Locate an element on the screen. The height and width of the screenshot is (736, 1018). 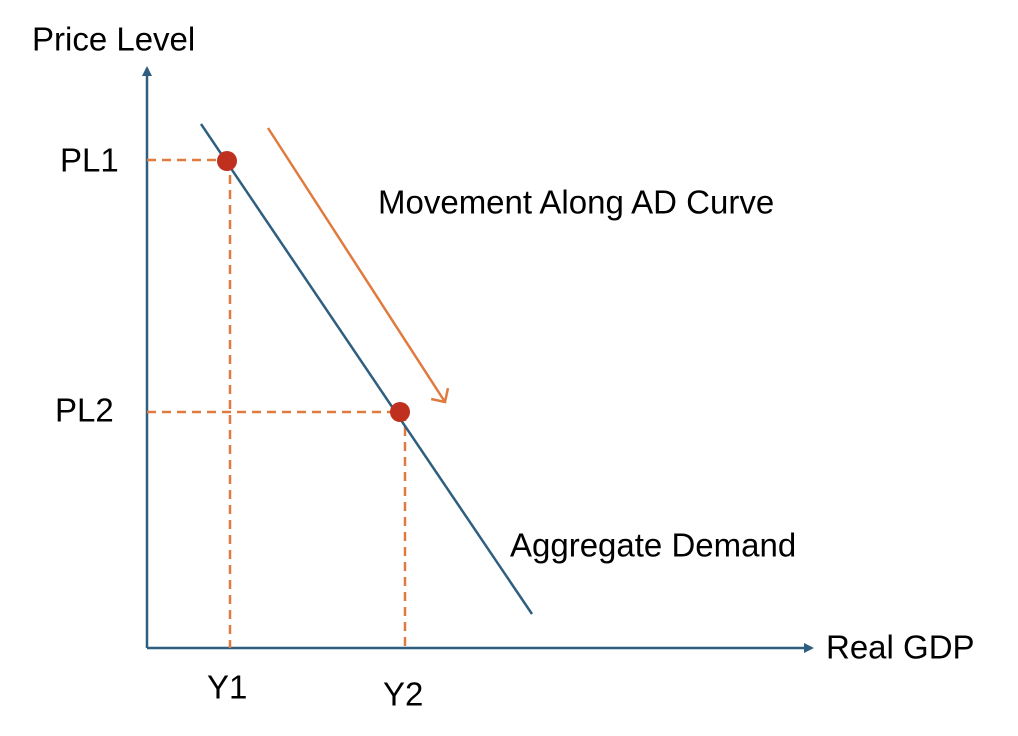
curve-label: Aggregate Demand is located at coordinates (653, 545).